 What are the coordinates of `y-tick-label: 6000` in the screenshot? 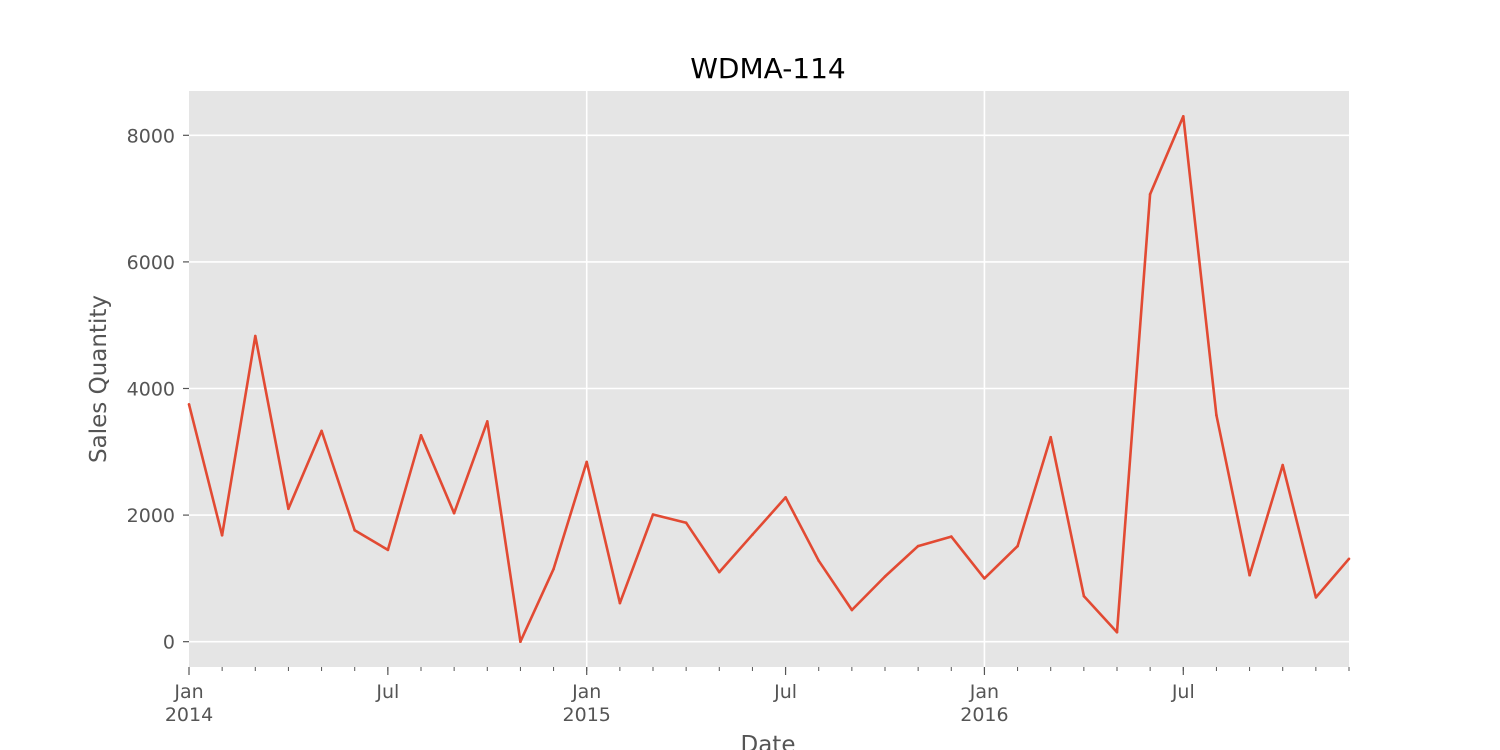 It's located at (151, 263).